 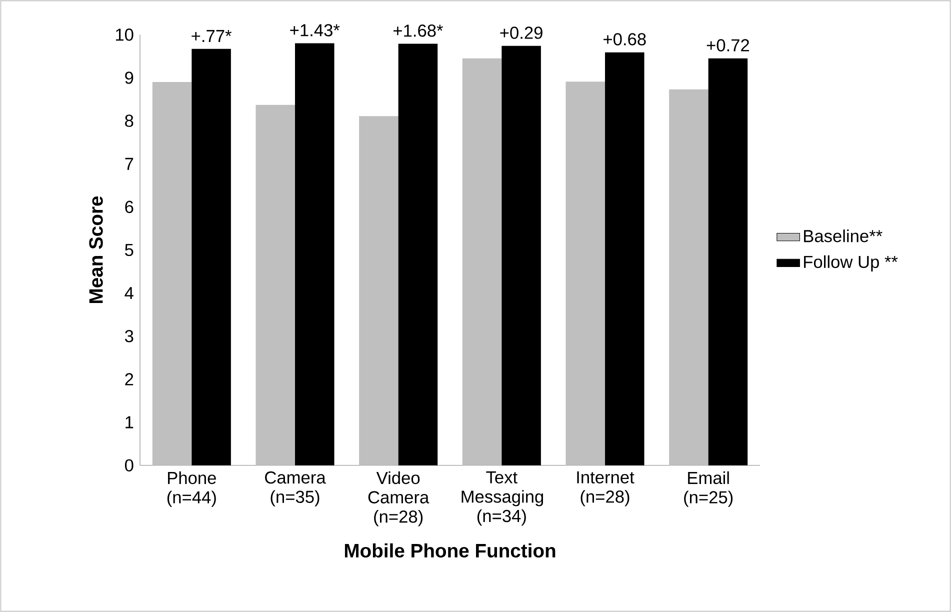 I want to click on annotation: +0.72, so click(x=728, y=45).